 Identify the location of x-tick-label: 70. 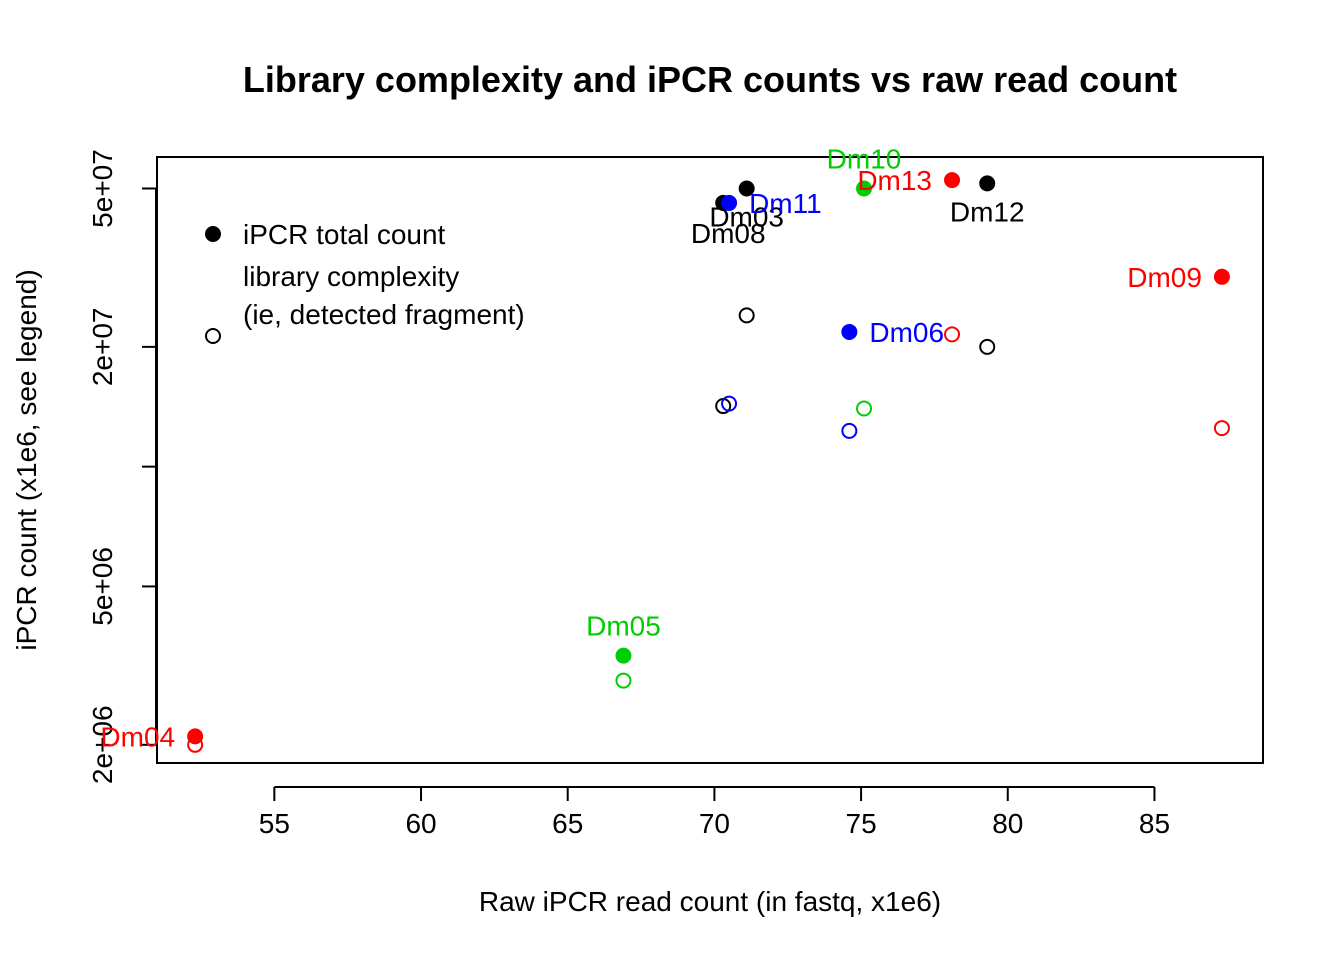
(714, 823).